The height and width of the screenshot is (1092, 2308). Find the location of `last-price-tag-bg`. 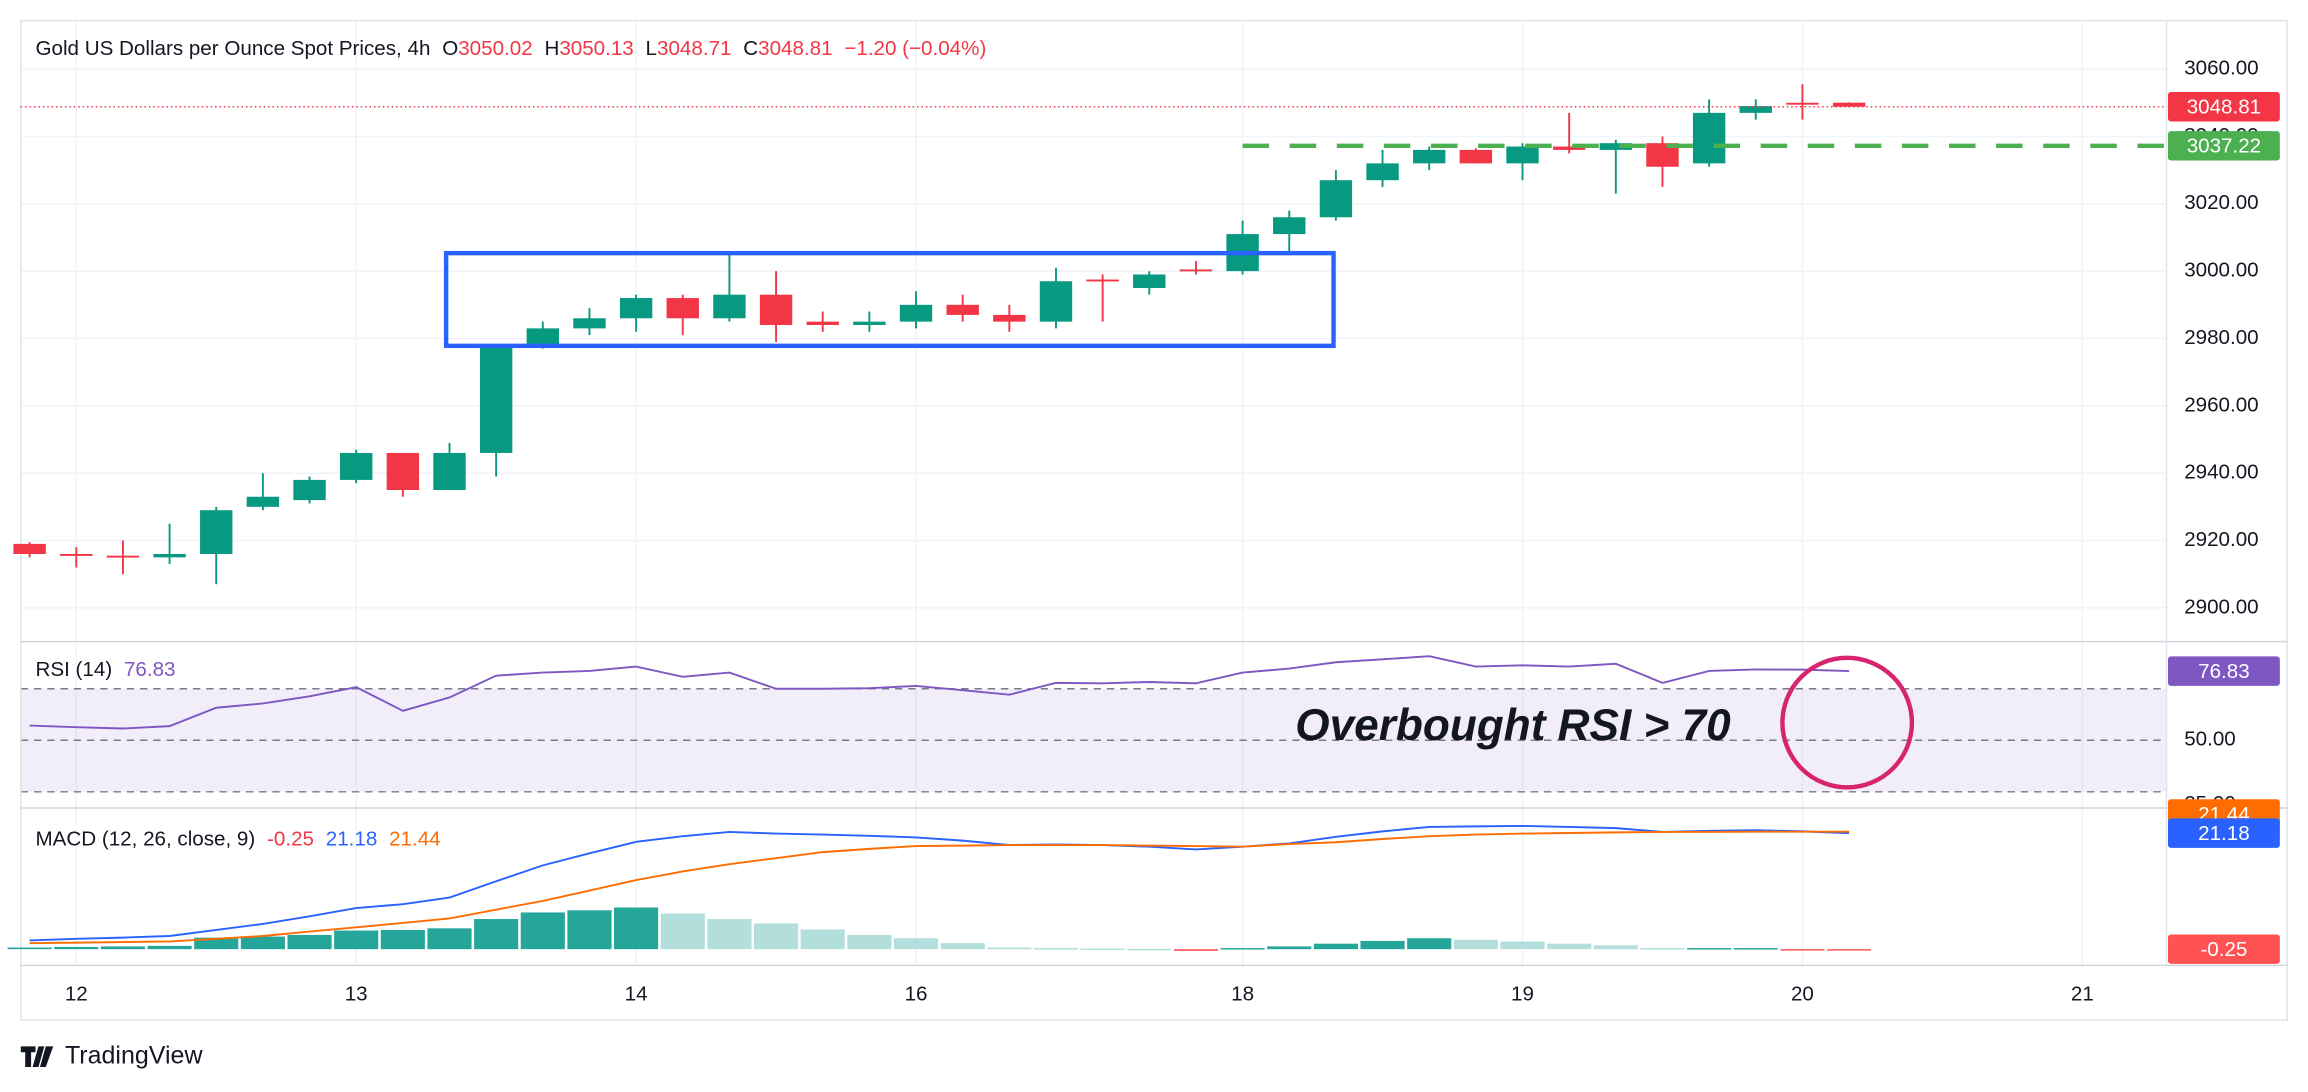

last-price-tag-bg is located at coordinates (2224, 107).